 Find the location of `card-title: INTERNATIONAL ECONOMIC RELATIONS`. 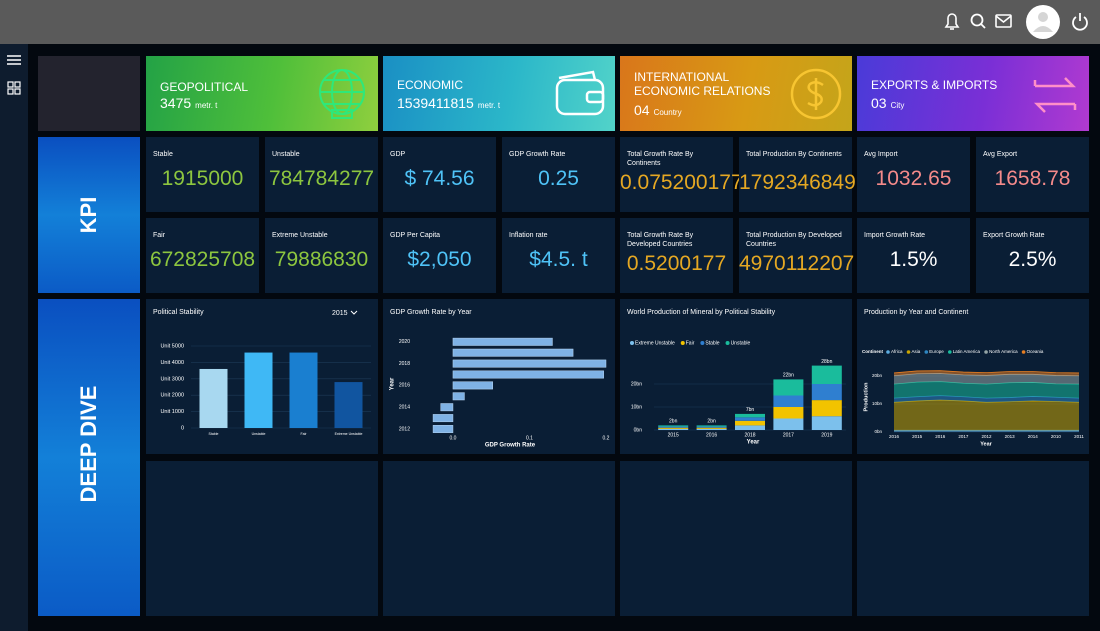

card-title: INTERNATIONAL ECONOMIC RELATIONS is located at coordinates (702, 84).